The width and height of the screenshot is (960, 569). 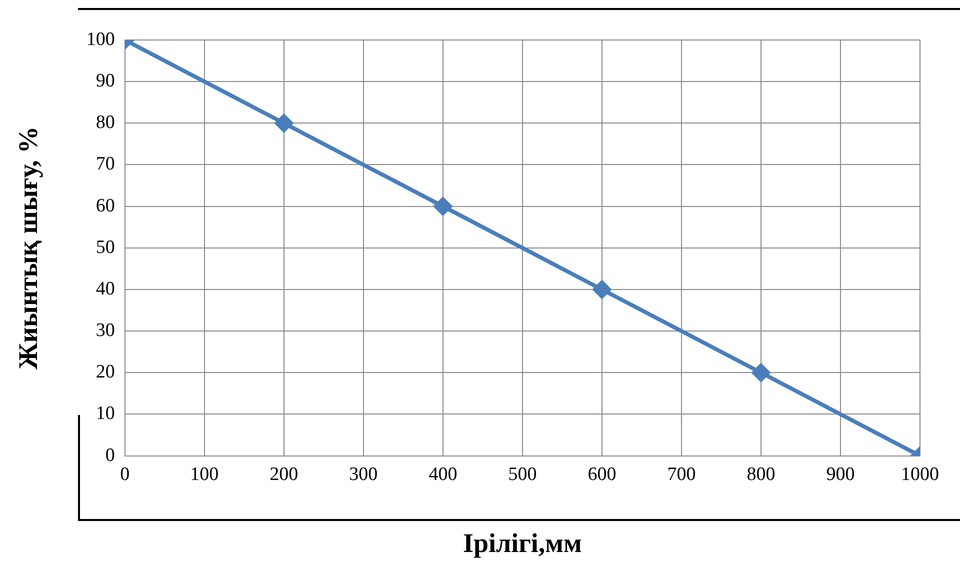 I want to click on x-tick-label: 500, so click(x=522, y=475).